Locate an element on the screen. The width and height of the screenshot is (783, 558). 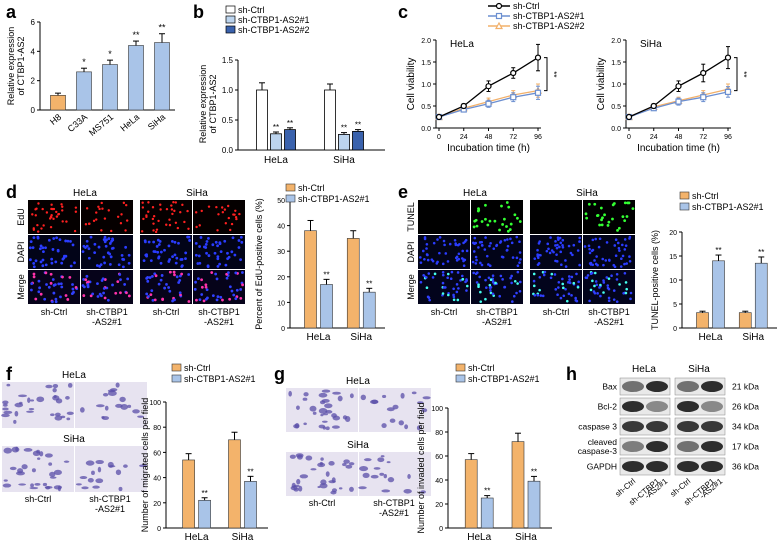
protein-label: caspase-3 is located at coordinates (597, 451).